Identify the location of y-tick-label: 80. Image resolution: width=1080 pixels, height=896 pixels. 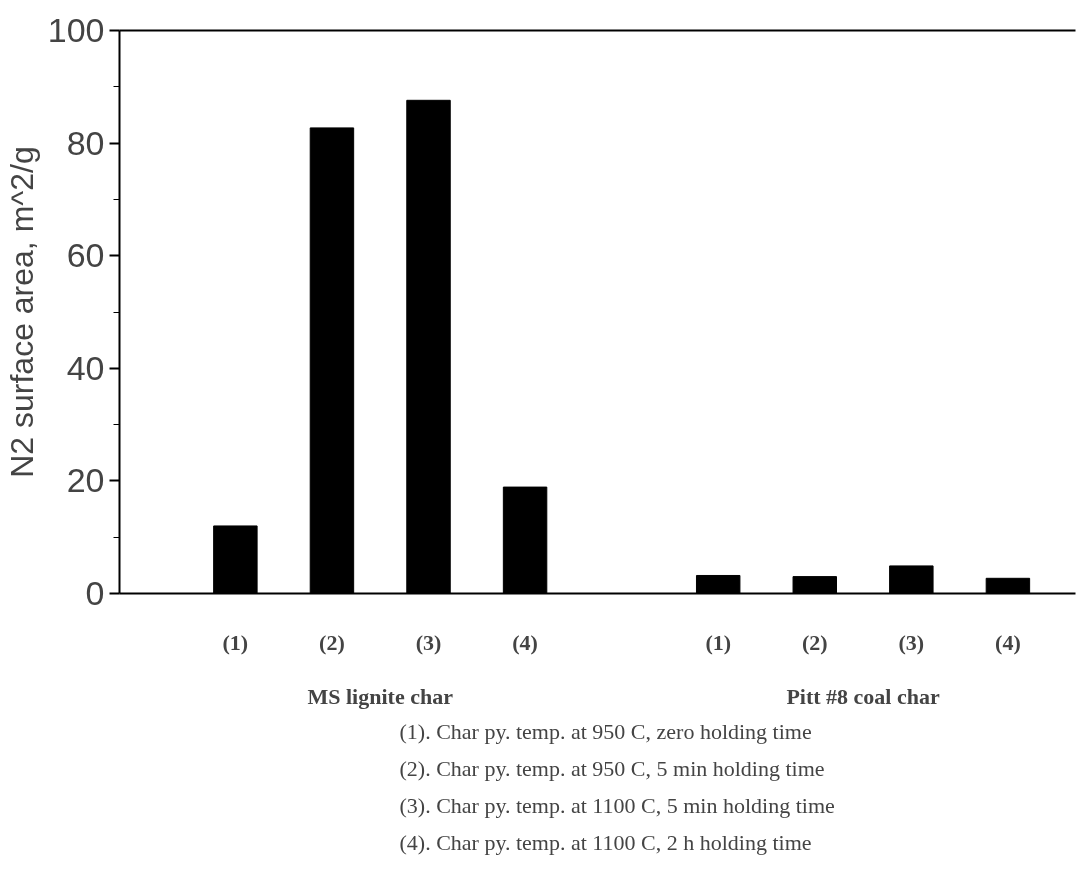
(85, 142).